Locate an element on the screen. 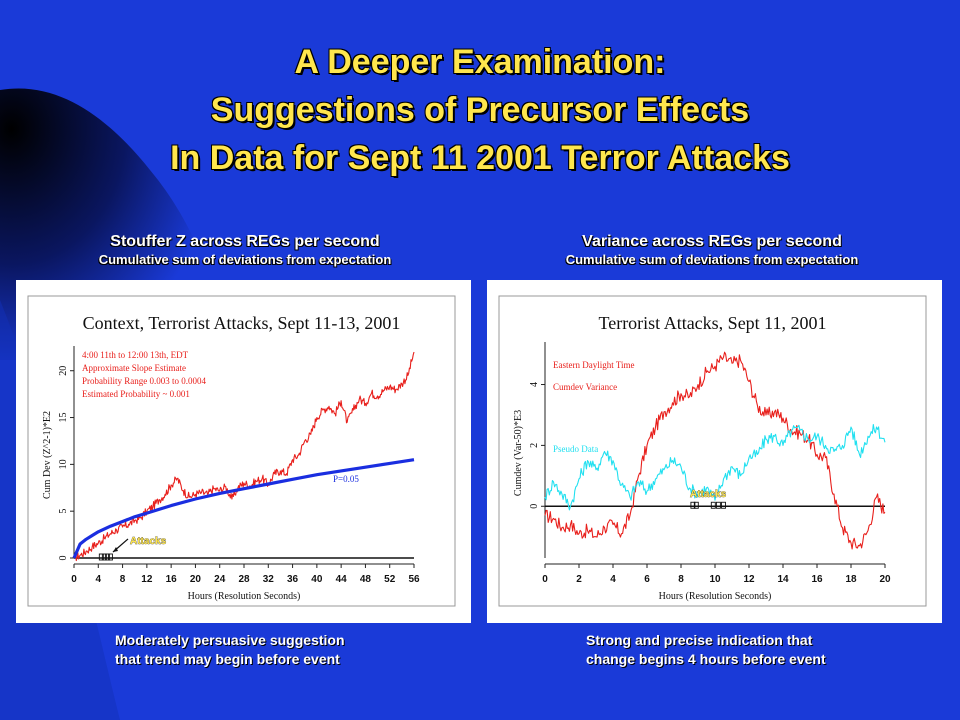 This screenshot has height=720, width=960. y-tick-label: 4 is located at coordinates (534, 384).